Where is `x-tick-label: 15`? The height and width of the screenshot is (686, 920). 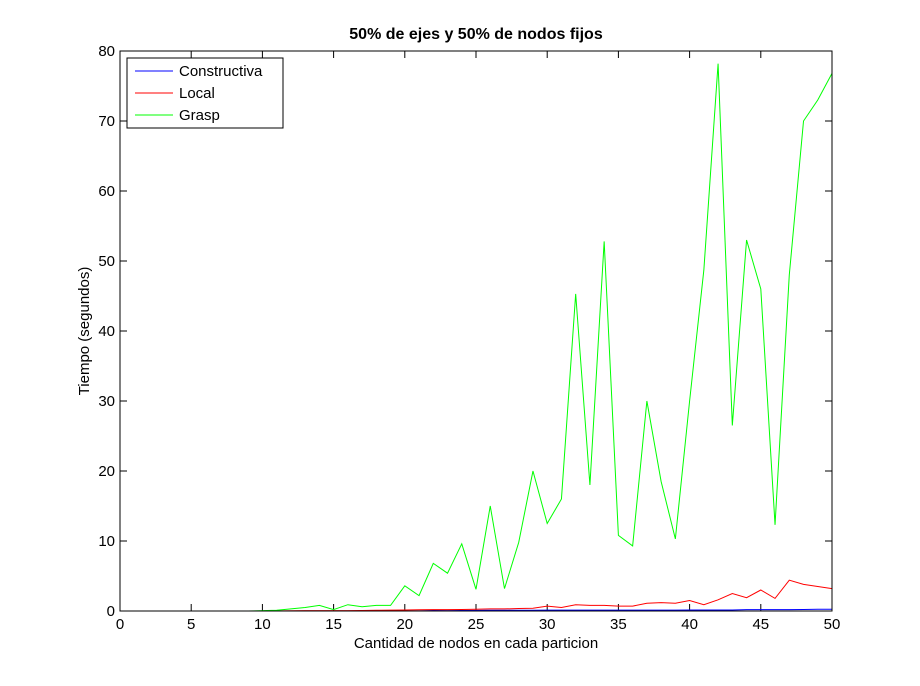 x-tick-label: 15 is located at coordinates (333, 624).